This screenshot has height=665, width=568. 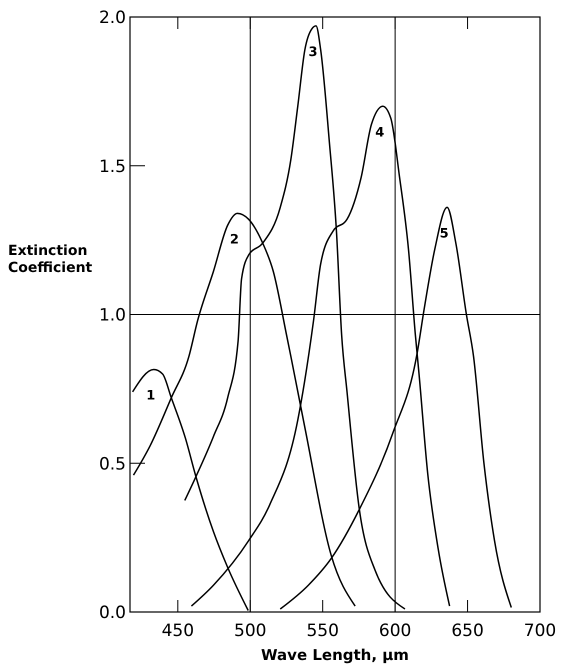 What do you see at coordinates (335, 655) in the screenshot?
I see `x-axis-title: Wave Length, µm` at bounding box center [335, 655].